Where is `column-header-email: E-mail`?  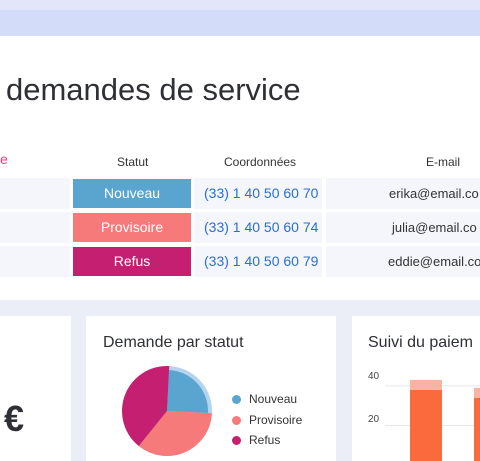
column-header-email: E-mail is located at coordinates (443, 162).